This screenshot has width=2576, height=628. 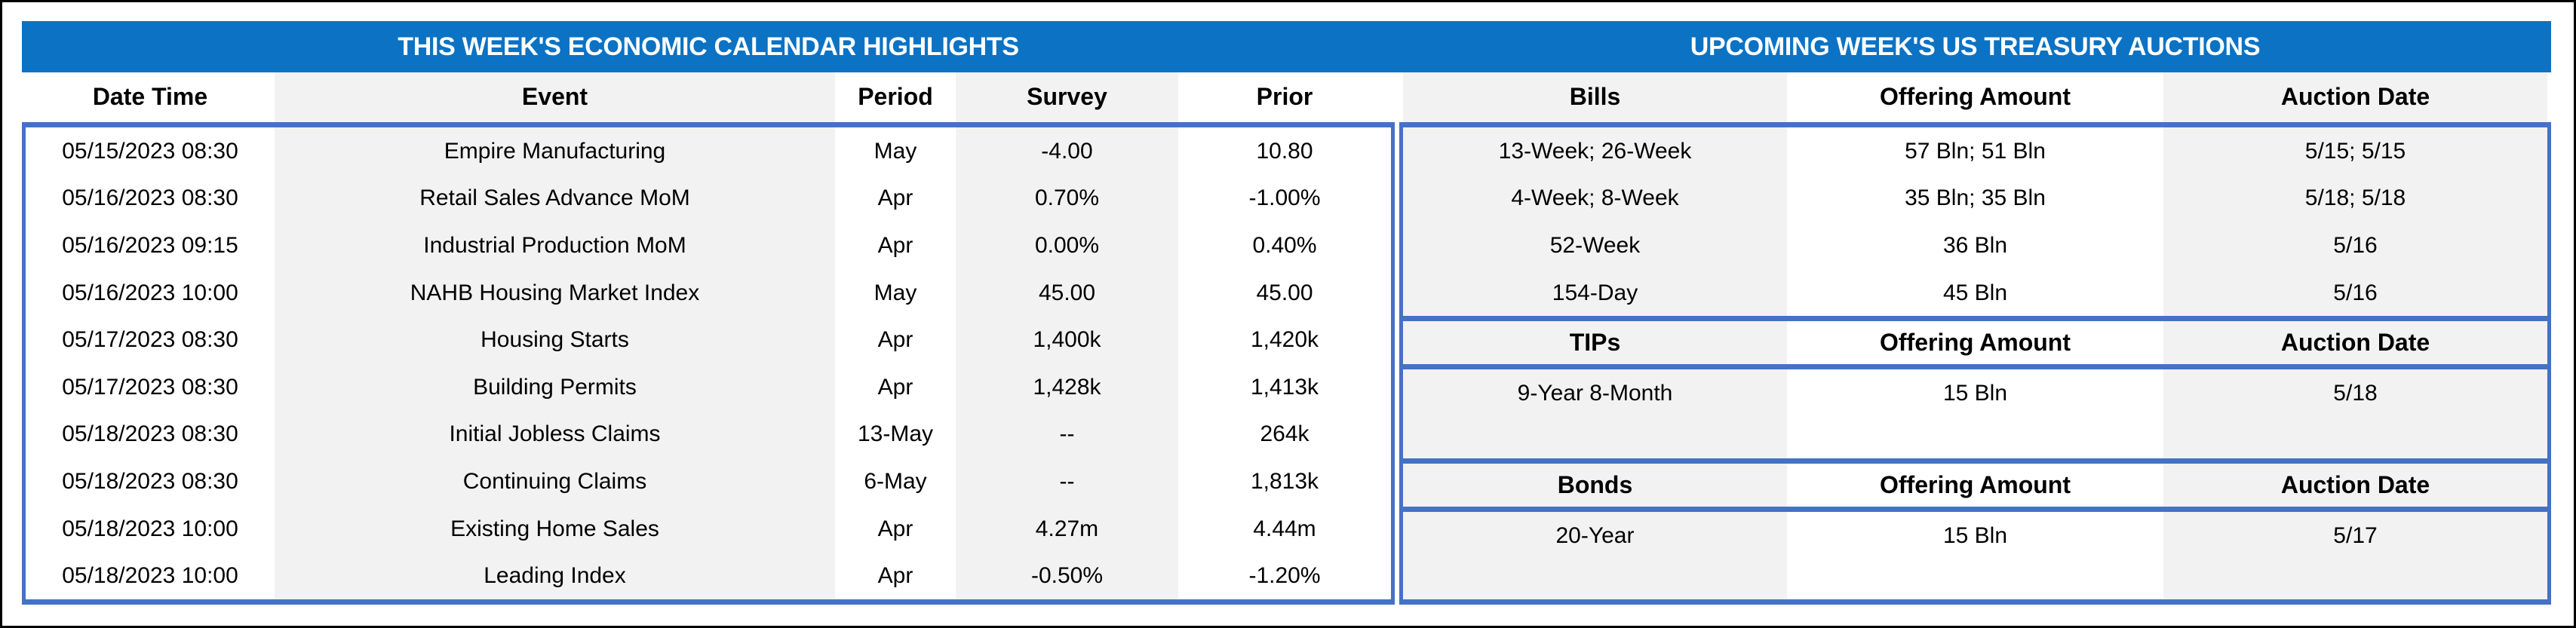 What do you see at coordinates (895, 97) in the screenshot?
I see `column-header-period: Period` at bounding box center [895, 97].